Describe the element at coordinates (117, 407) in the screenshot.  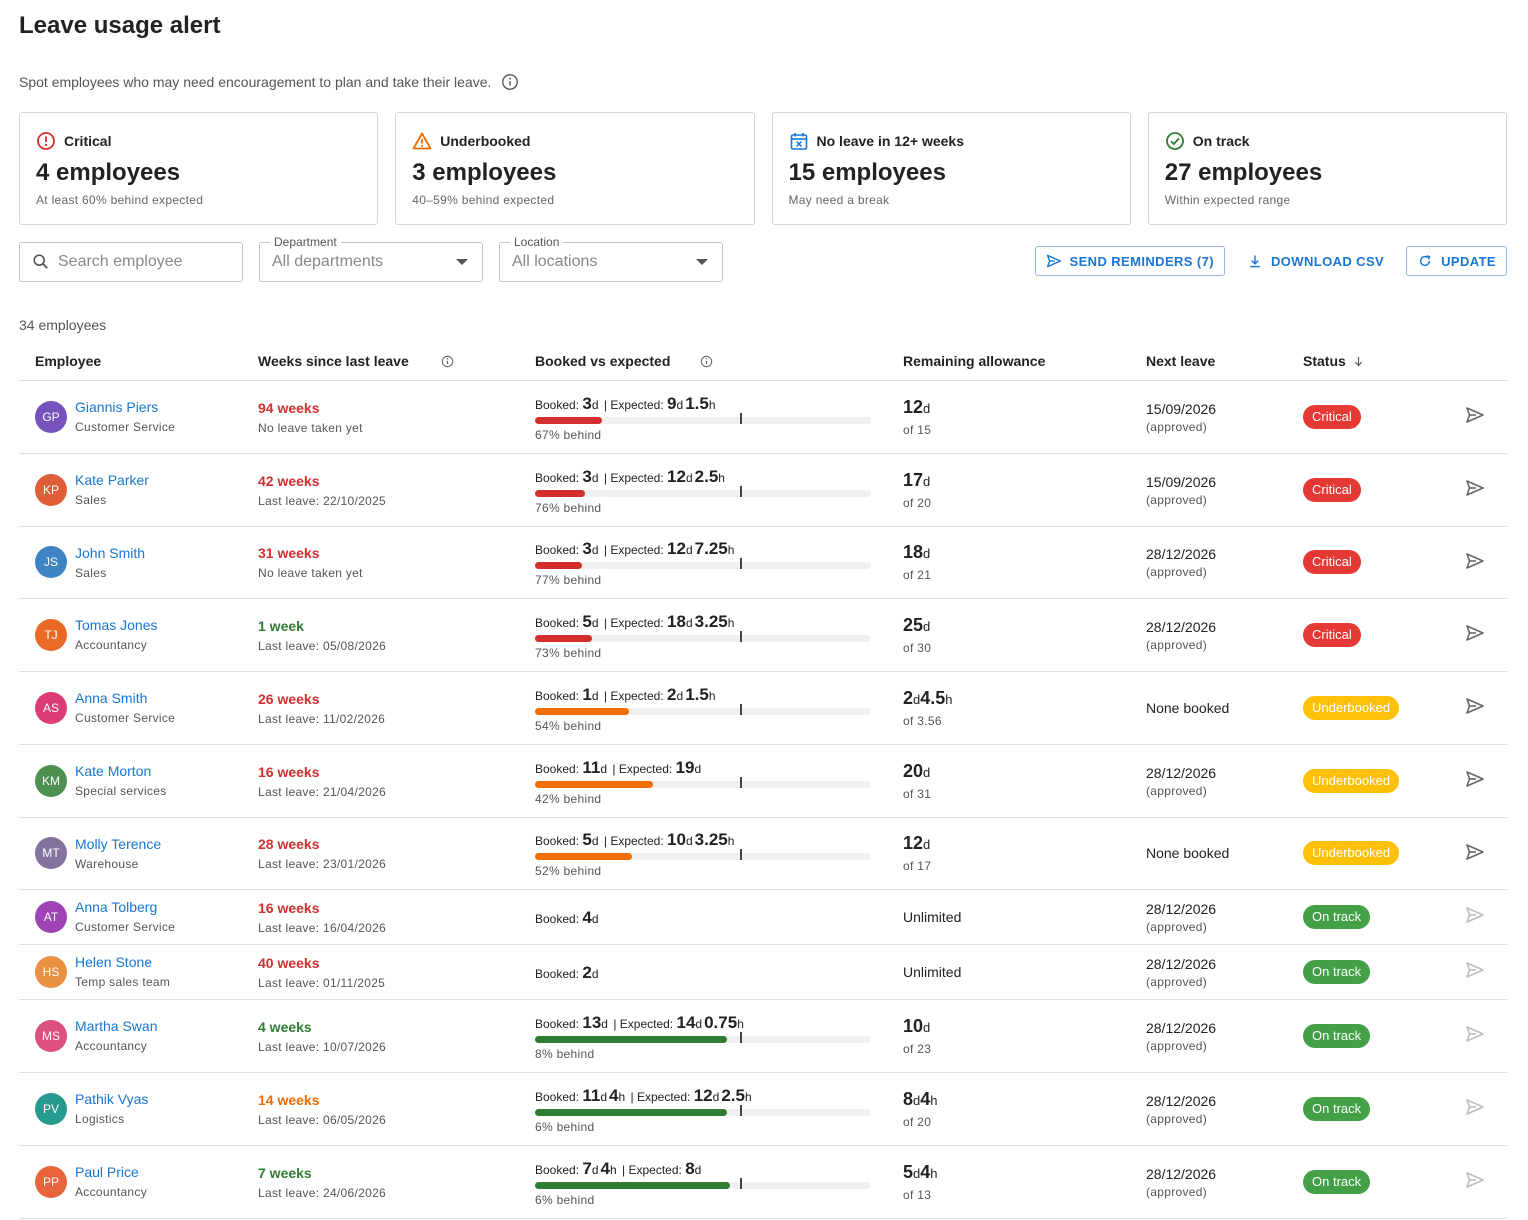
I see `employee-name-link: Giannis Piers` at that location.